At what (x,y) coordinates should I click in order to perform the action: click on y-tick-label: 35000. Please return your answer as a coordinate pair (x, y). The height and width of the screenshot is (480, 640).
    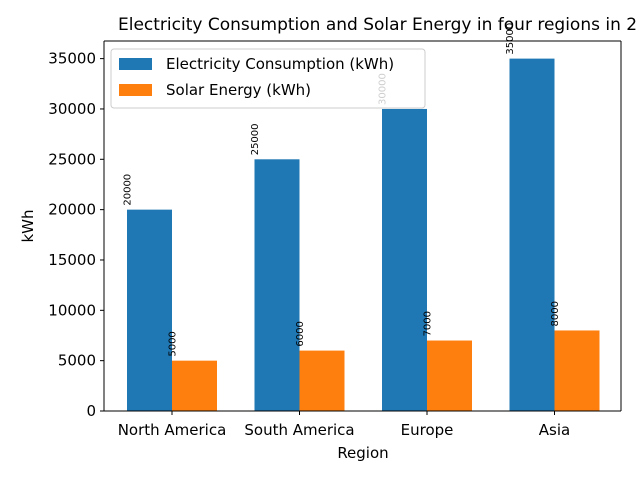
    Looking at the image, I should click on (72, 59).